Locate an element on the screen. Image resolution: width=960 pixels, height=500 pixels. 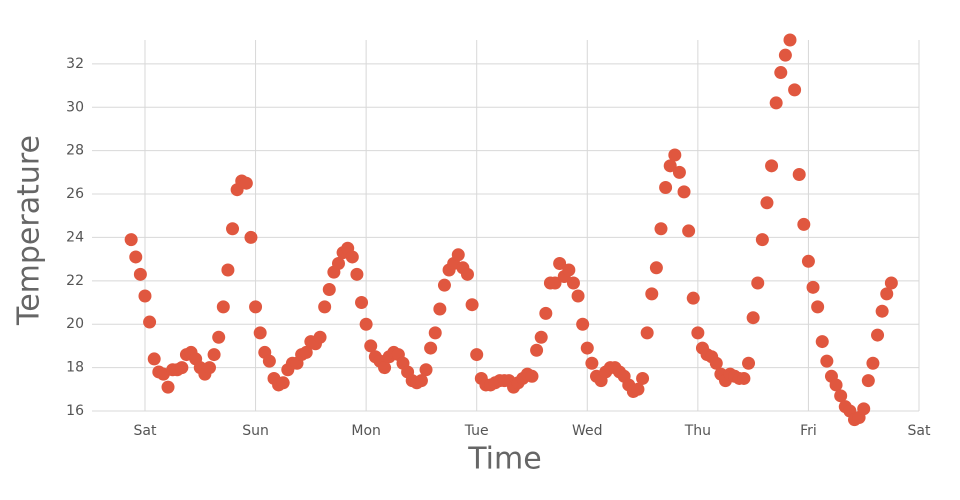
y-tick-label: 24 is located at coordinates (75, 237).